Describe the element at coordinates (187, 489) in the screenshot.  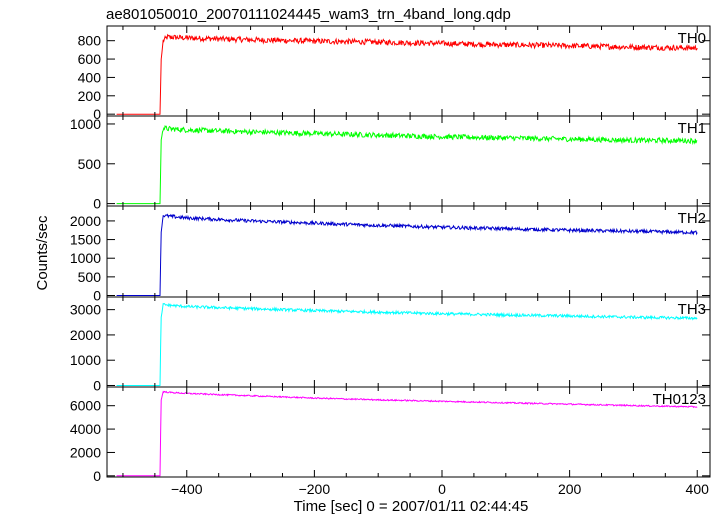
I see `x-tick-label: −400` at that location.